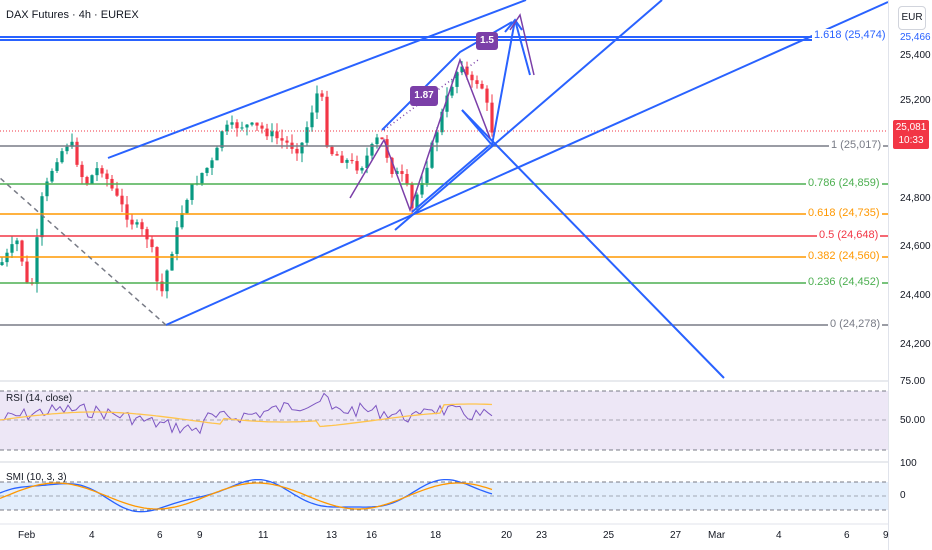 The height and width of the screenshot is (550, 932). What do you see at coordinates (855, 324) in the screenshot?
I see `fib-label-0: 0 (24,278)` at bounding box center [855, 324].